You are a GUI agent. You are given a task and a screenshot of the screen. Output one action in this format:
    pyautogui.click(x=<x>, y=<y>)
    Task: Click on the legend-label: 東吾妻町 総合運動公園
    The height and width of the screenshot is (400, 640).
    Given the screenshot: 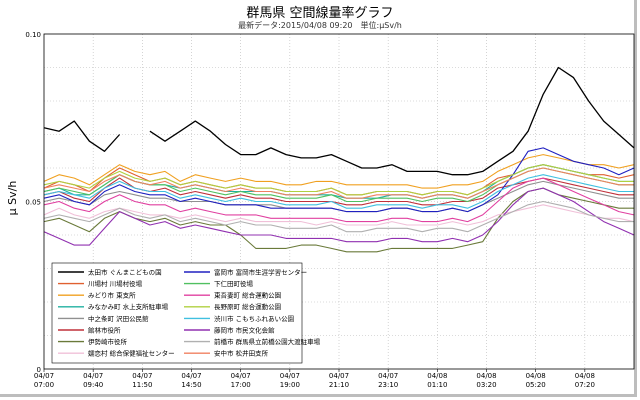 What is the action you would take?
    pyautogui.click(x=247, y=295)
    